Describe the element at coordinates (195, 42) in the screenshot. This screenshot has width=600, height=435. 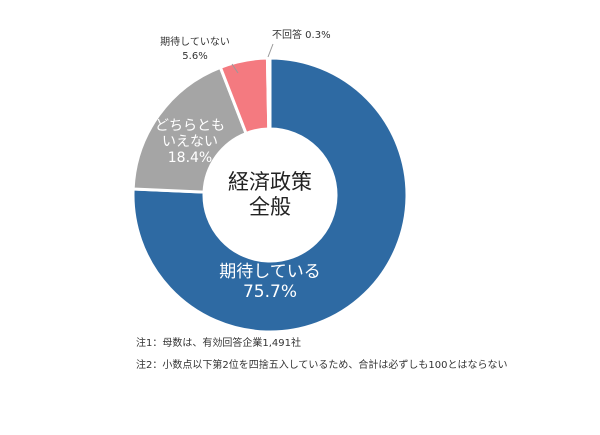
I see `label-not-expect-name: 期待していない` at that location.